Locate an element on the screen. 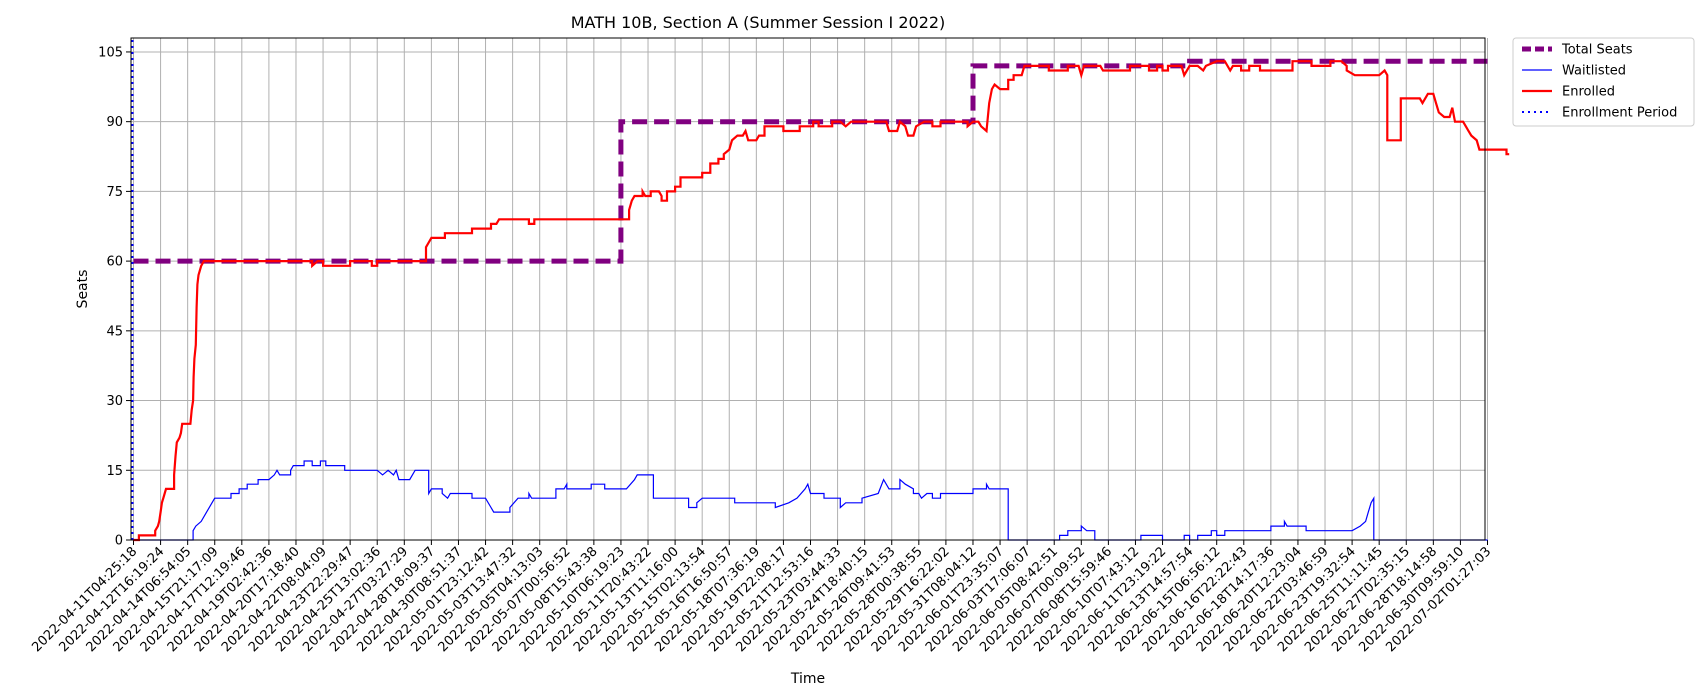 The width and height of the screenshot is (1700, 700). legend-box is located at coordinates (1603, 82).